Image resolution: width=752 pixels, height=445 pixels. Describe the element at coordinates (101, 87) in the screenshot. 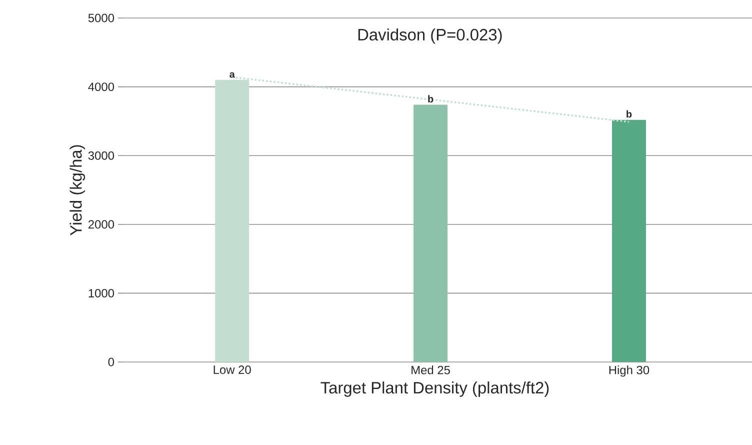

I see `y-tick-label: 4000` at that location.